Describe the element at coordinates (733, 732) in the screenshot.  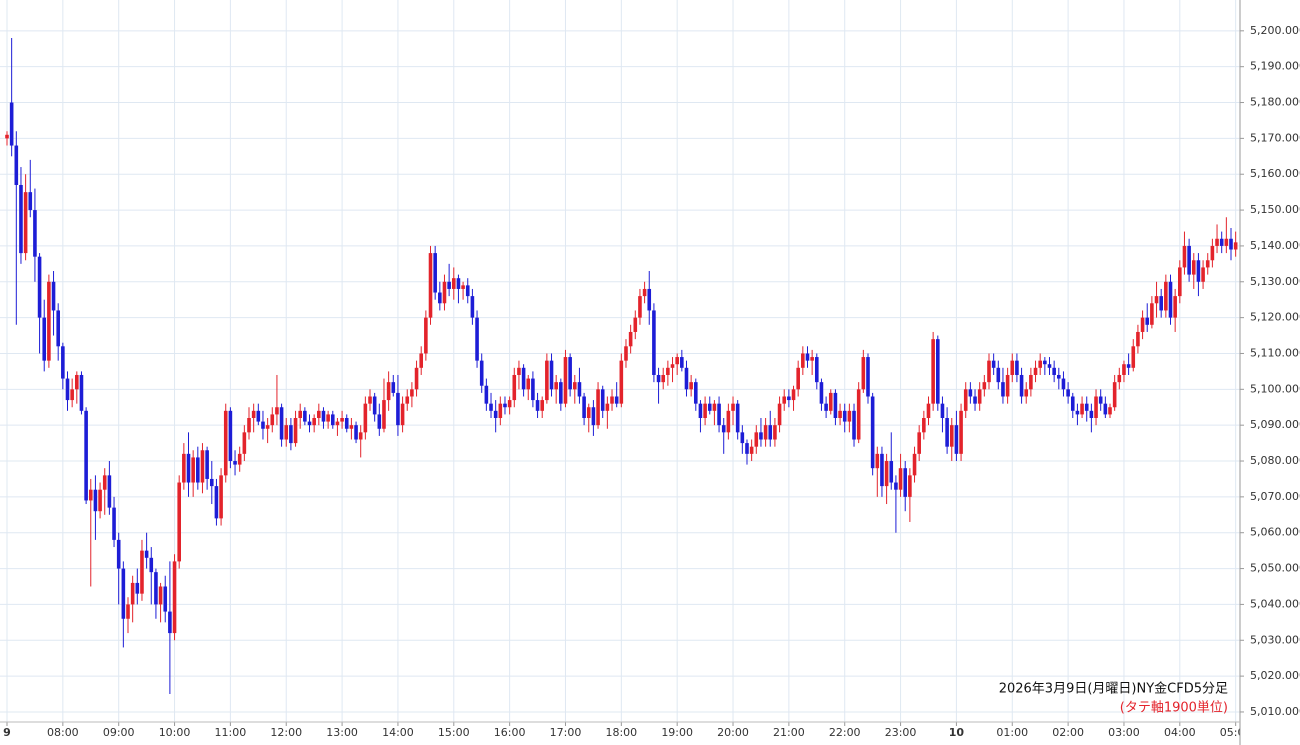
I see `x-tick-label: 20:00` at that location.